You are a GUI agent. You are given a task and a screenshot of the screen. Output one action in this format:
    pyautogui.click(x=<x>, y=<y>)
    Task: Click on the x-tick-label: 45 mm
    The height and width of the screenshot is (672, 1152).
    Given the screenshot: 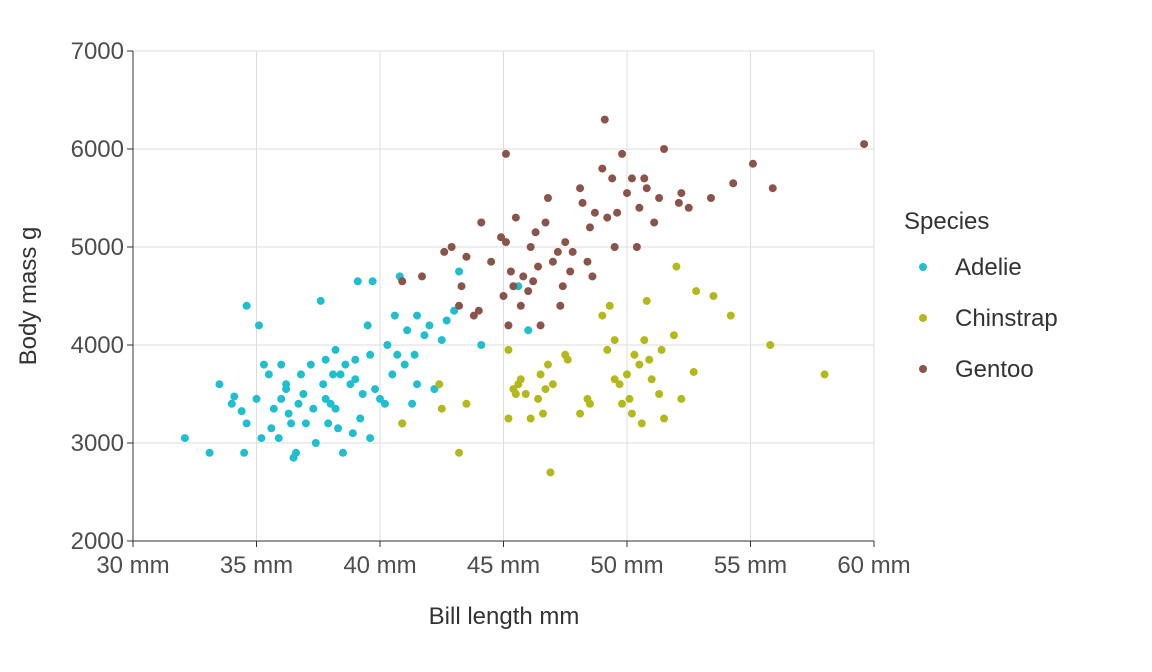 What is the action you would take?
    pyautogui.click(x=503, y=565)
    